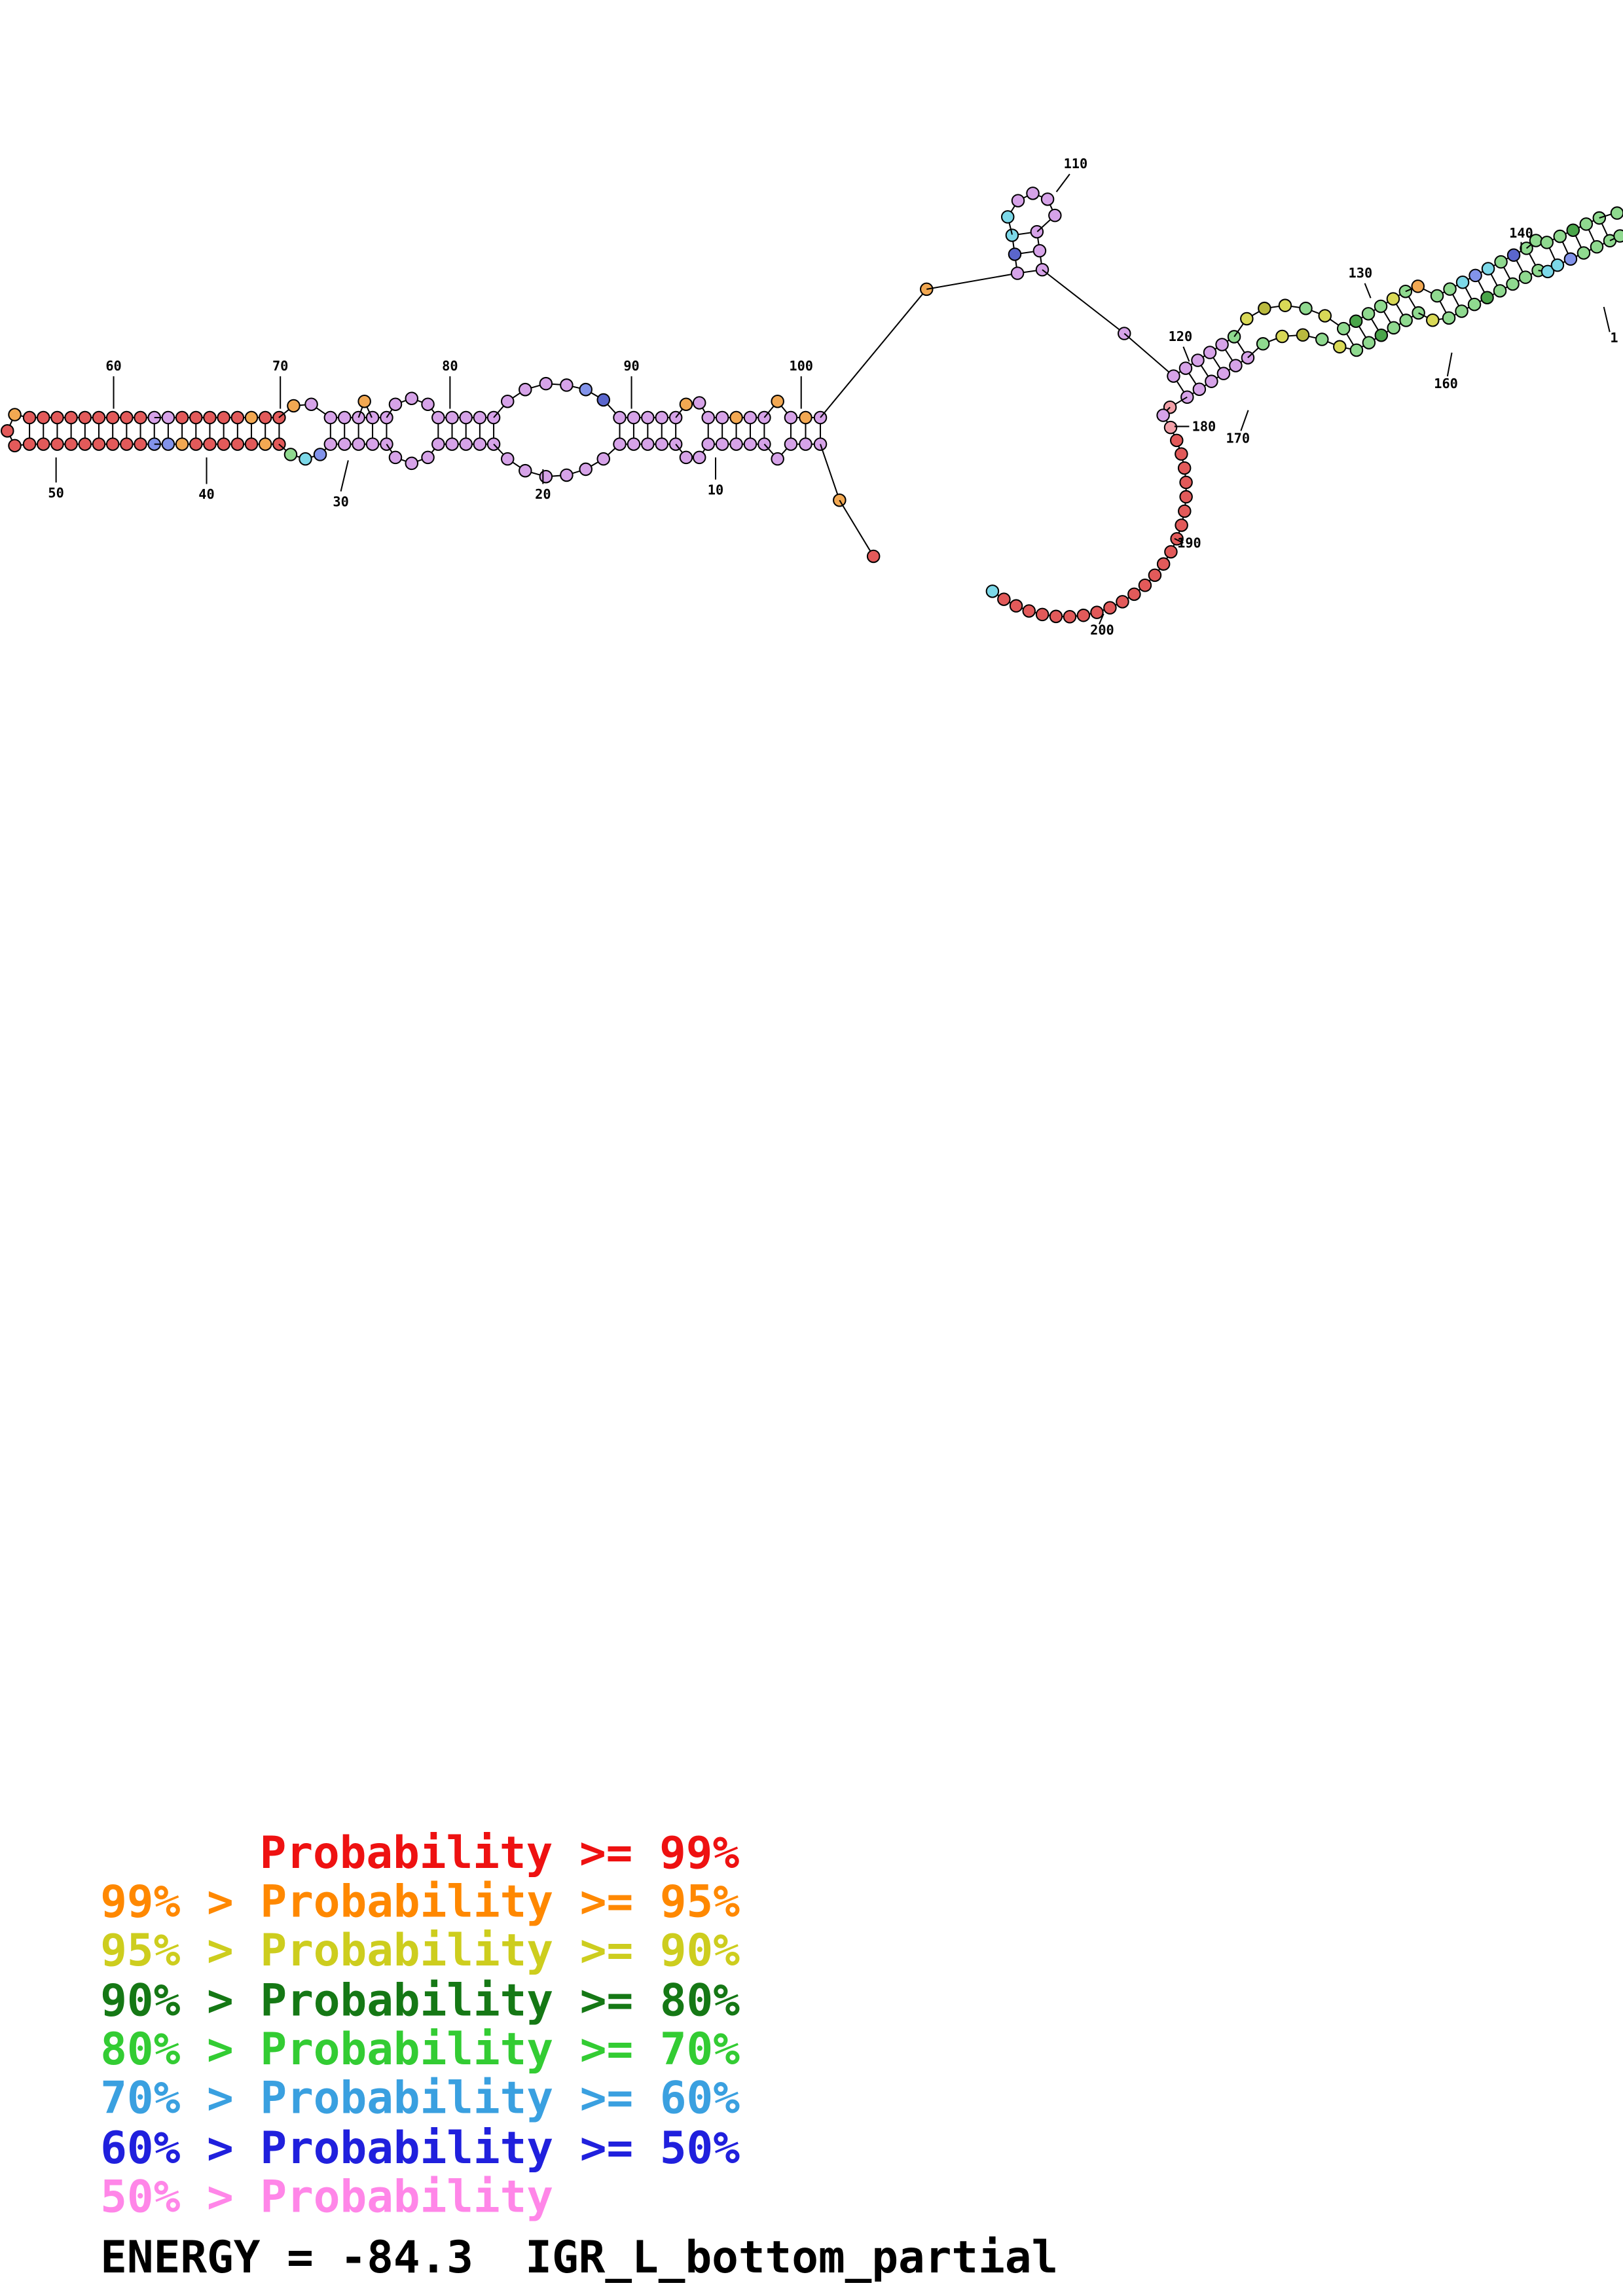  Describe the element at coordinates (1614, 338) in the screenshot. I see `position-label: 1` at that location.